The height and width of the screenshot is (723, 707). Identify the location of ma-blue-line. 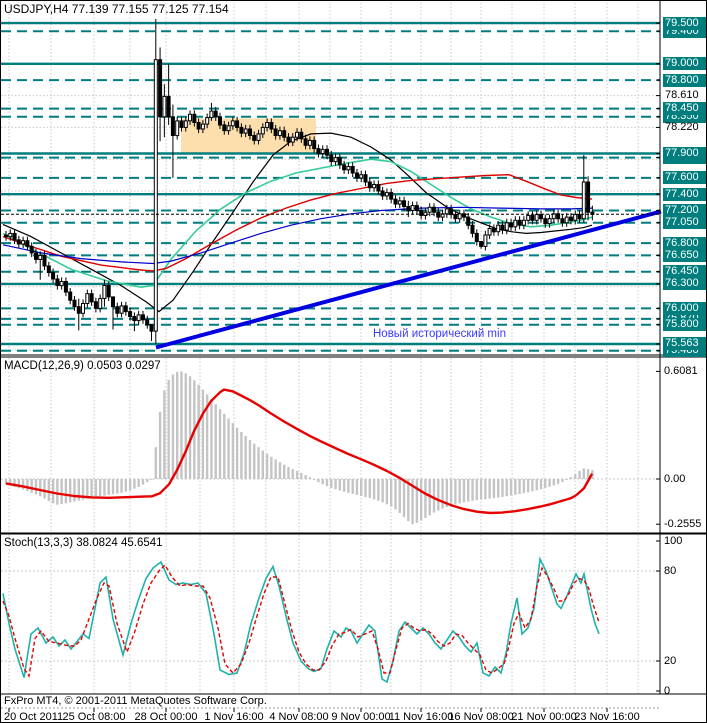
(297, 235).